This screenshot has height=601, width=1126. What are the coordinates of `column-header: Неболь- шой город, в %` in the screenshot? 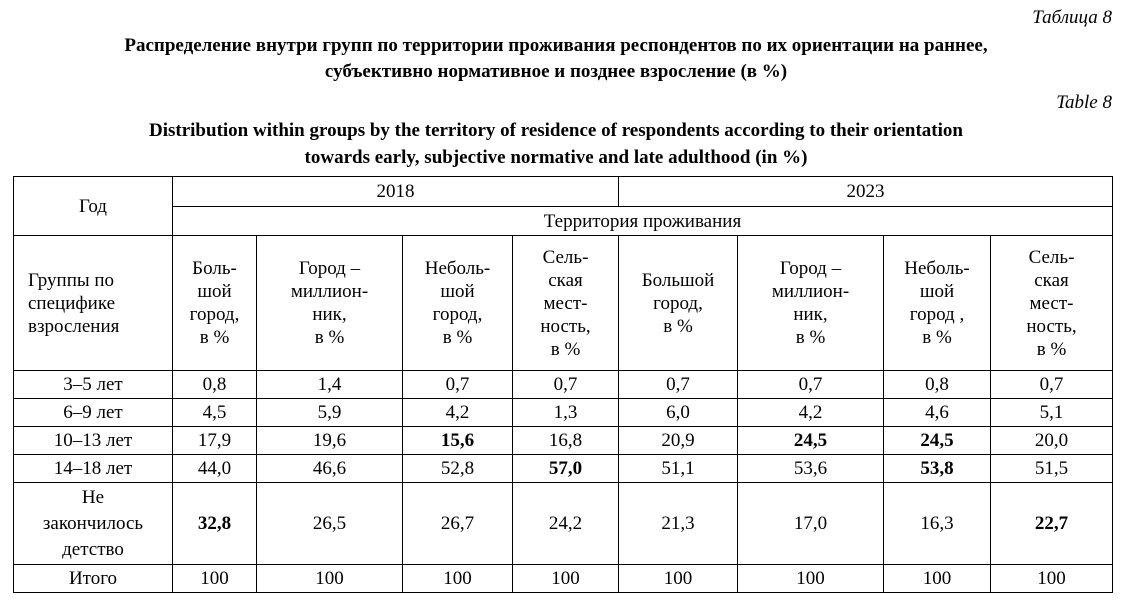 It's located at (457, 303).